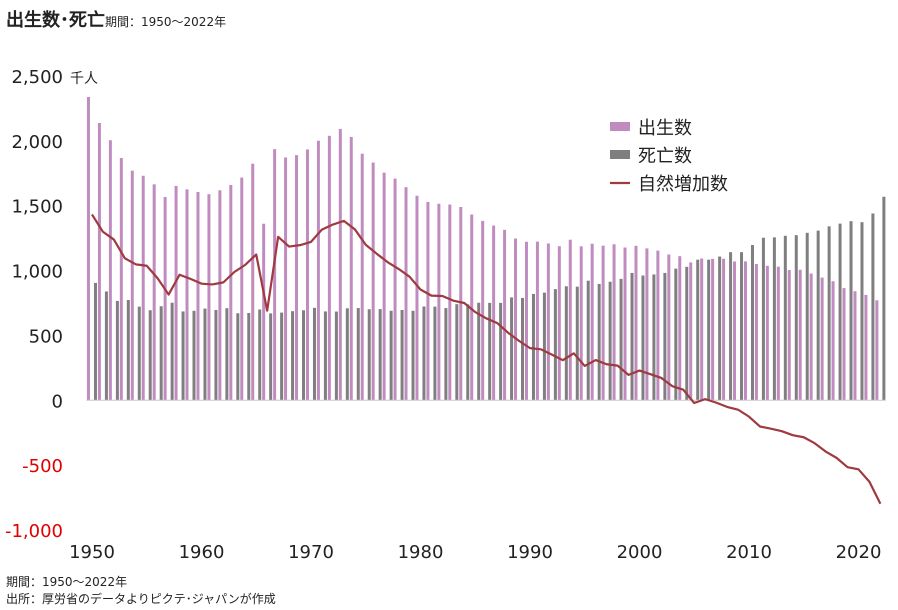 The image size is (898, 610). Describe the element at coordinates (533, 347) in the screenshot. I see `death-bar-1990` at that location.